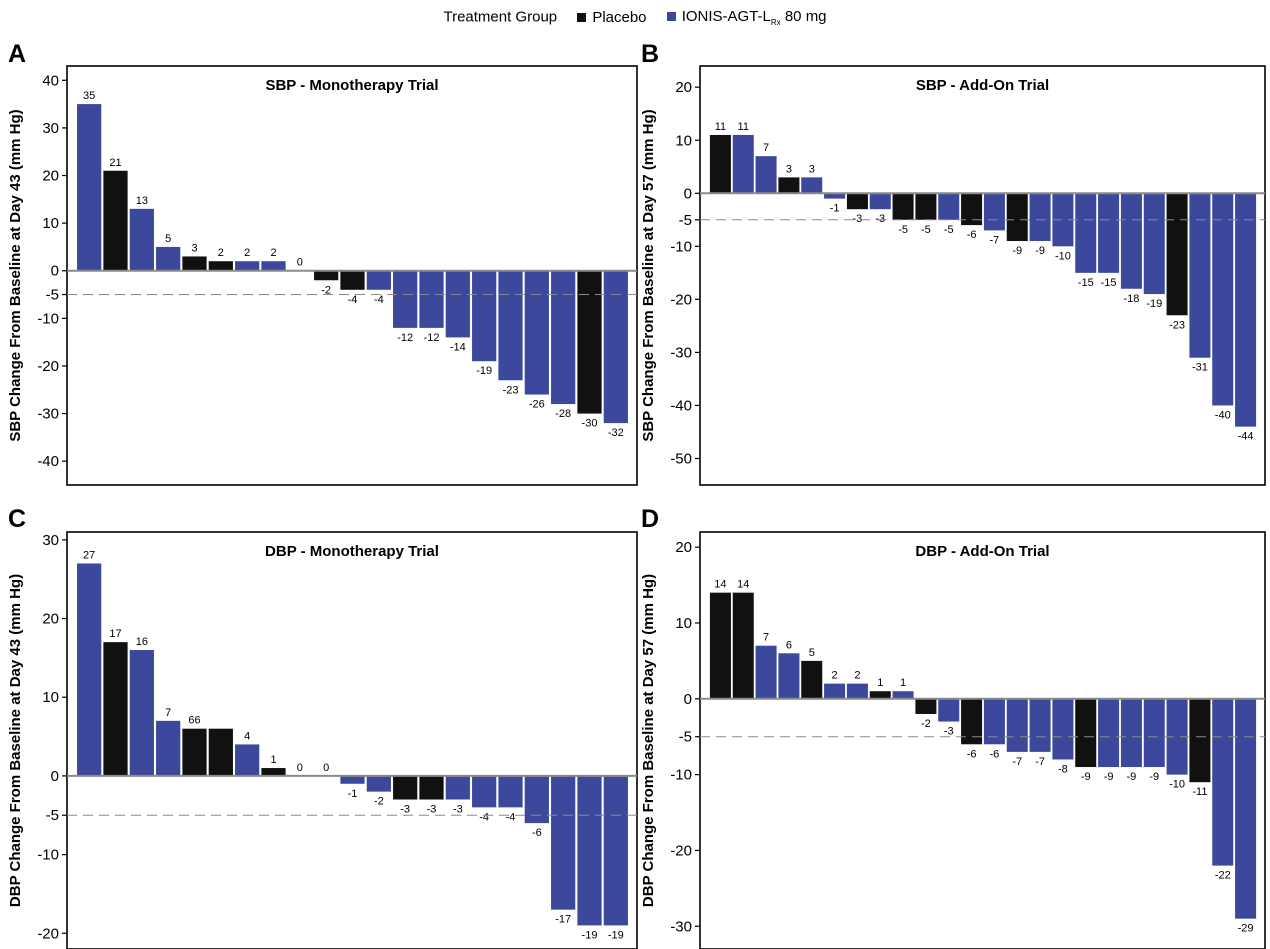  What do you see at coordinates (995, 240) in the screenshot?
I see `data-label: -7` at bounding box center [995, 240].